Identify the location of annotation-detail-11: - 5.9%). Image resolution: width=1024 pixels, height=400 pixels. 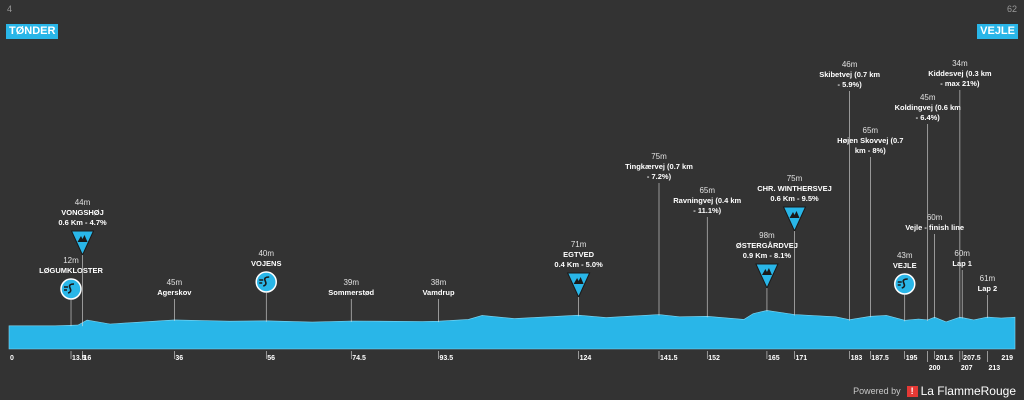
(850, 84).